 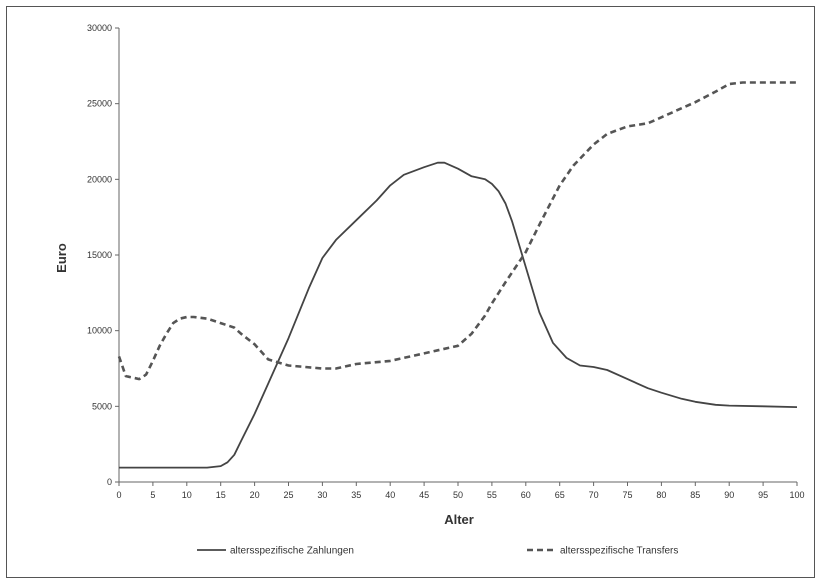 What do you see at coordinates (99, 331) in the screenshot?
I see `y-tick-label: 10000` at bounding box center [99, 331].